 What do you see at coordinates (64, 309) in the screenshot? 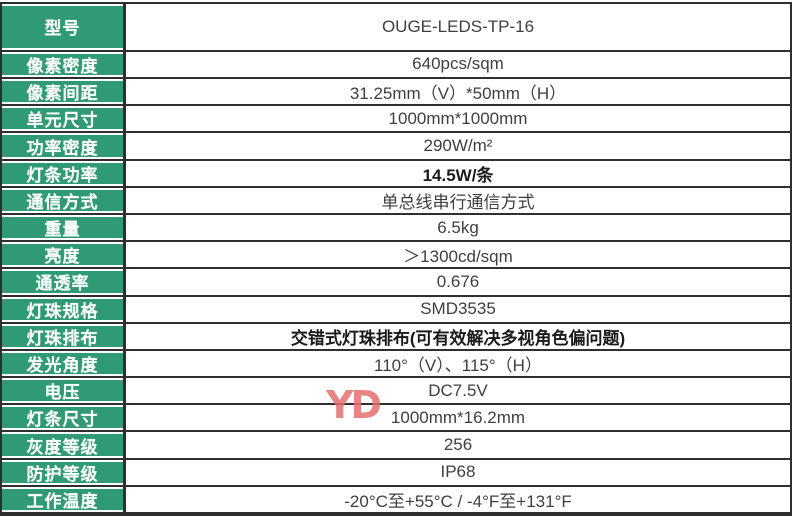
I see `spec-label: 灯珠规格` at bounding box center [64, 309].